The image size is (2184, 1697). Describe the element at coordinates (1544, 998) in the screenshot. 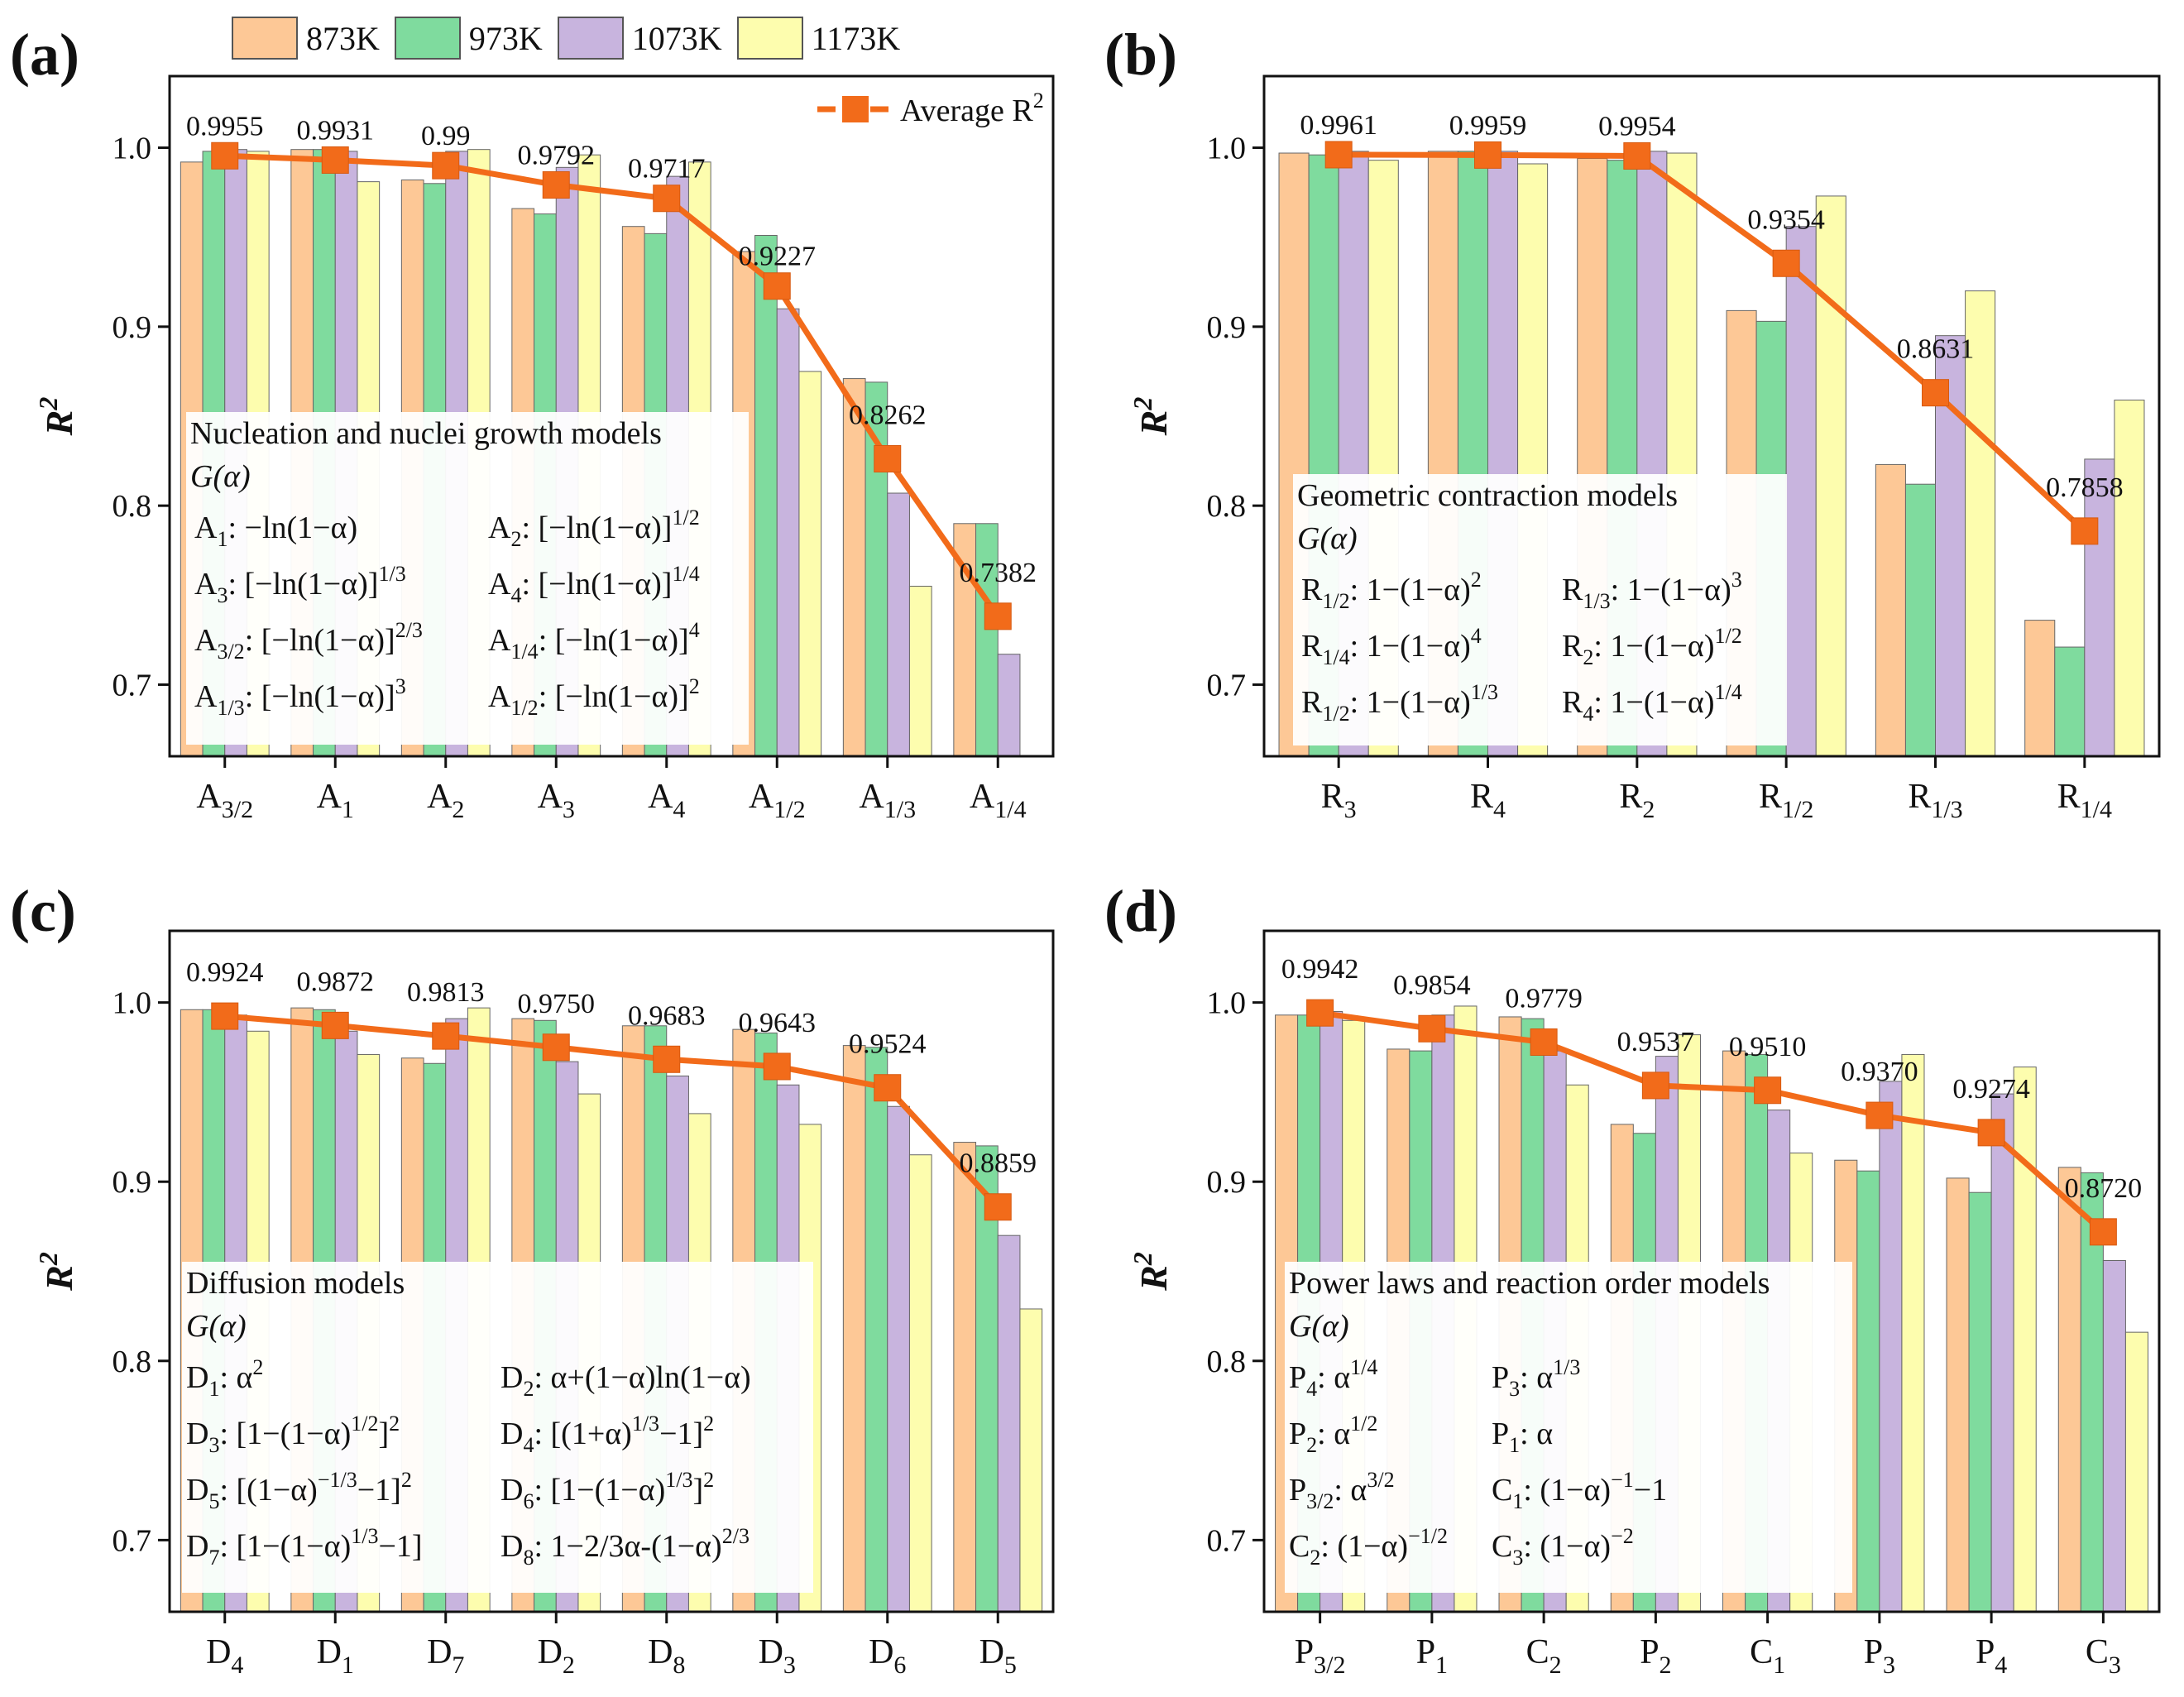

I see `average-value-label: 0.9779` at that location.